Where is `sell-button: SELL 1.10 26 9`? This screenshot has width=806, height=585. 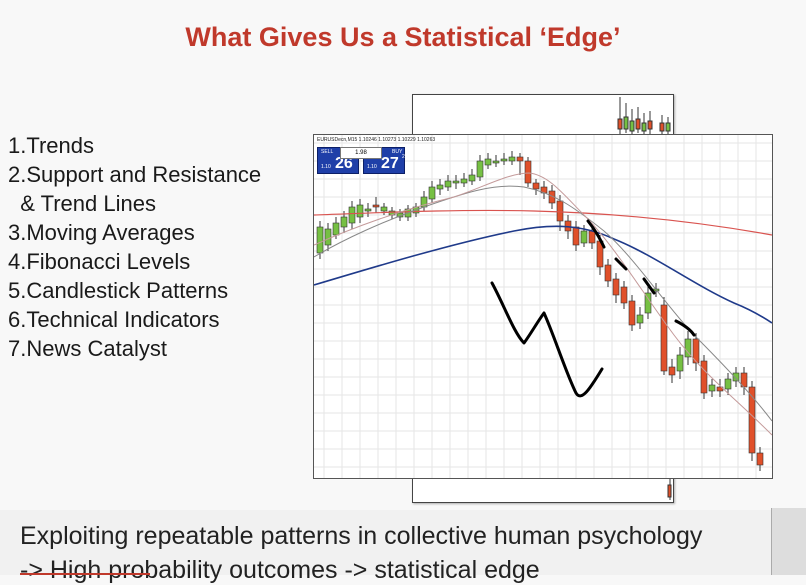 sell-button: SELL 1.10 26 9 is located at coordinates (338, 160).